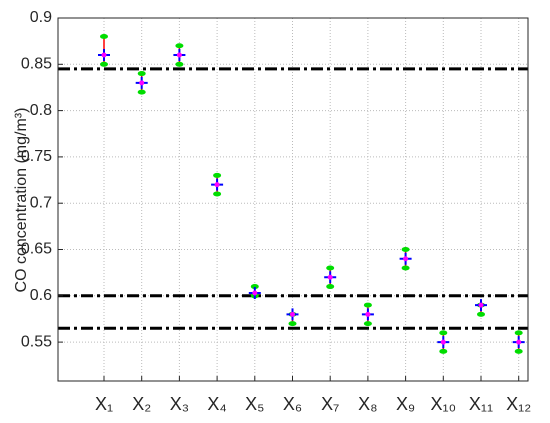  What do you see at coordinates (36, 249) in the screenshot?
I see `y-tick-label: 0.65` at bounding box center [36, 249].